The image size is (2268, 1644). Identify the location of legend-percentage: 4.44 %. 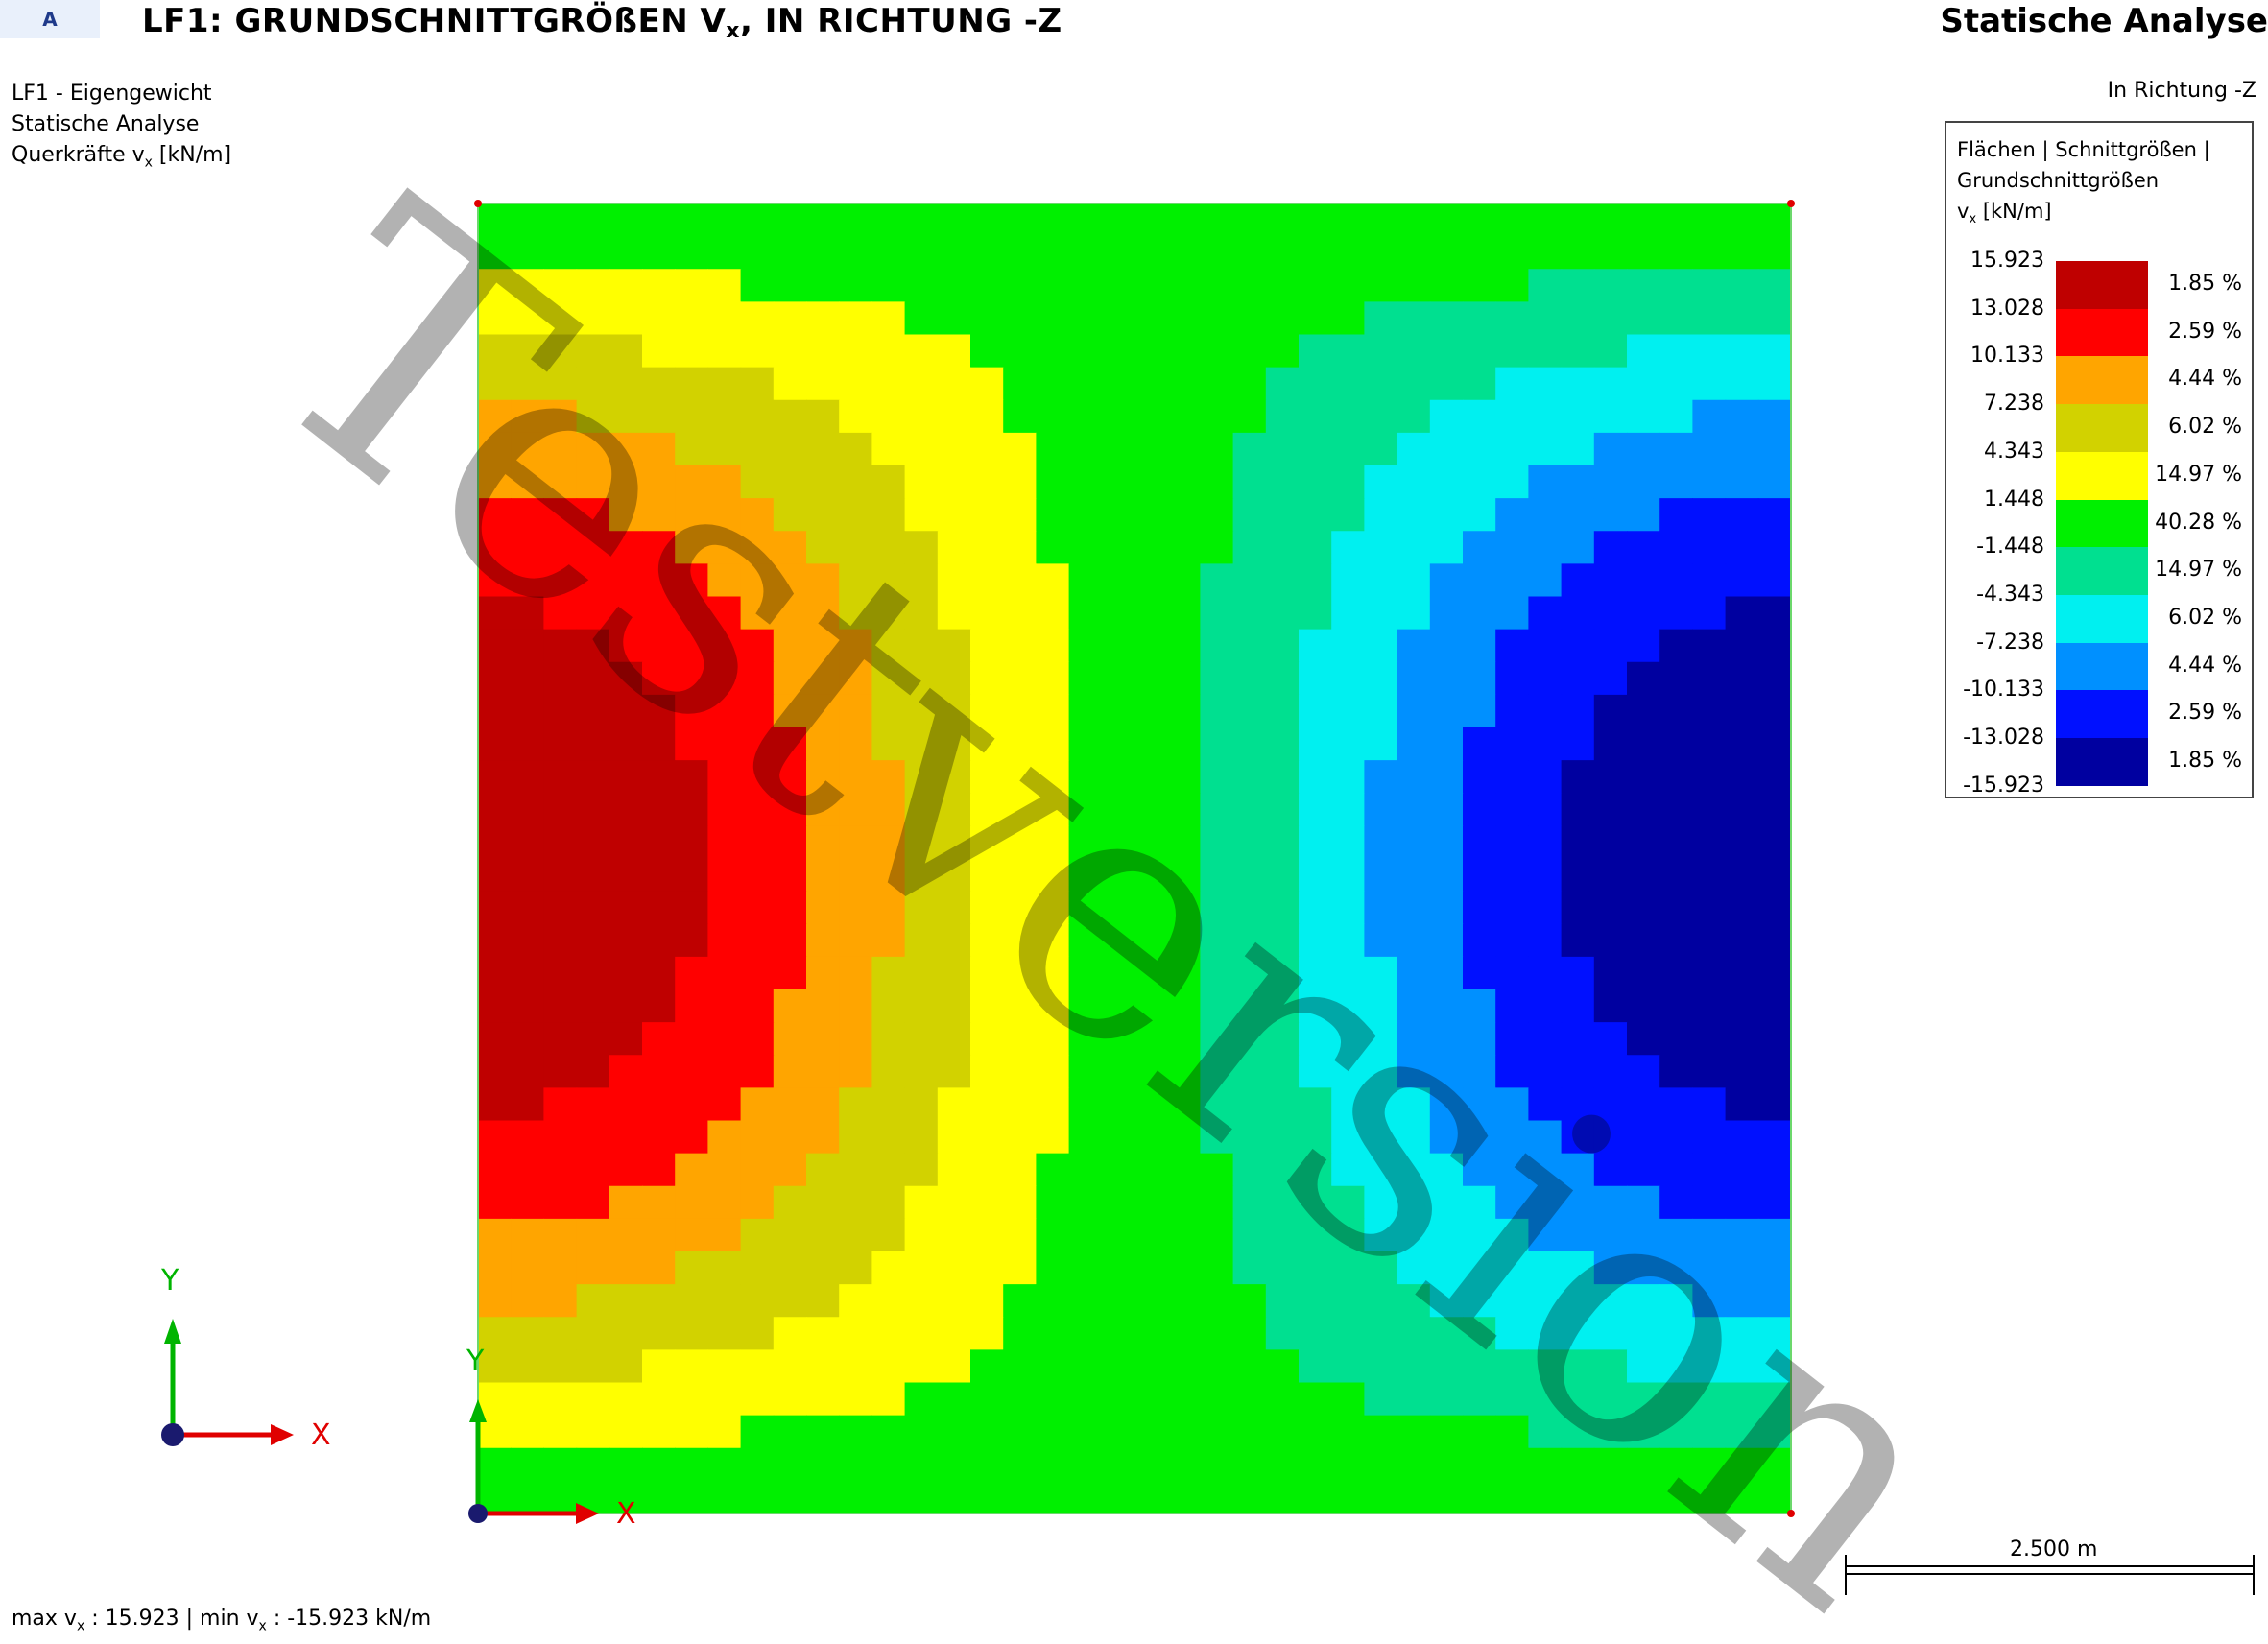
(2205, 379).